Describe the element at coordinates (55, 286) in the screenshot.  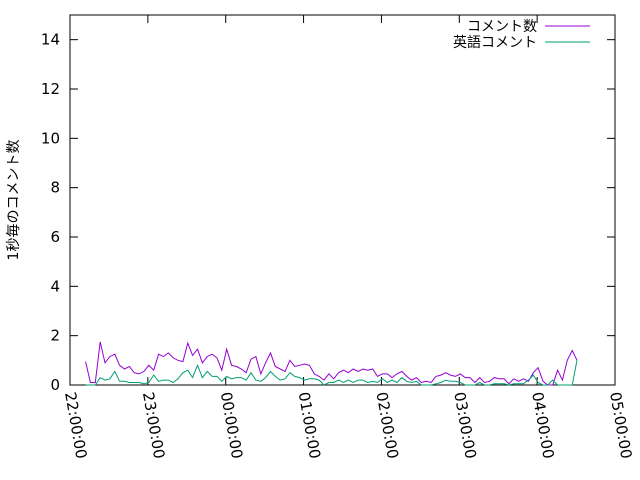
I see `y-tick-label: 4` at that location.